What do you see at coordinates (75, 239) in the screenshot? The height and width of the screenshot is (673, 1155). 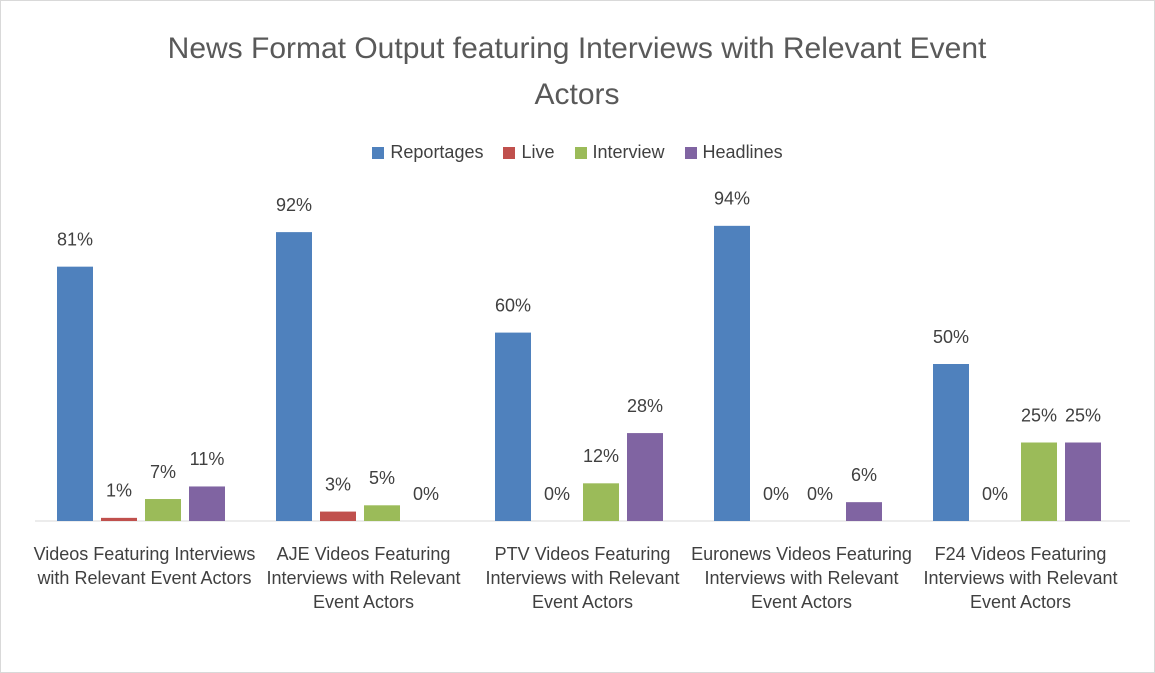 I see `data-label: 81%` at bounding box center [75, 239].